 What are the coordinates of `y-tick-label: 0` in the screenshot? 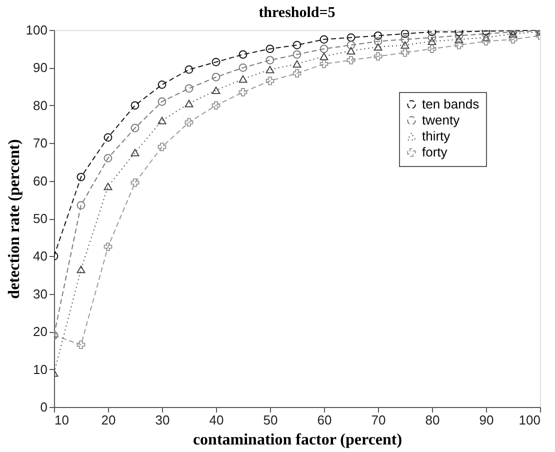 It's located at (44, 407).